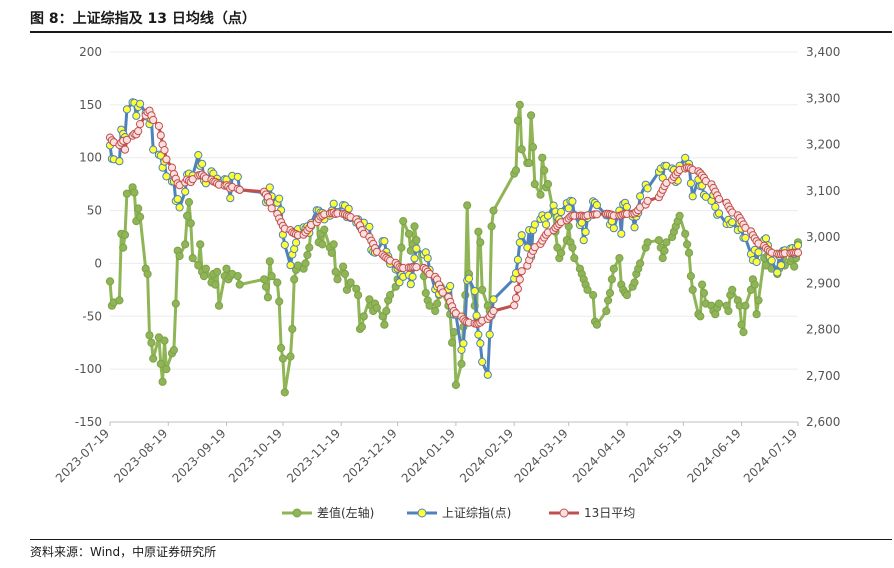 This screenshot has height=568, width=894. I want to click on right-axis-tick-label: 3,000, so click(823, 237).